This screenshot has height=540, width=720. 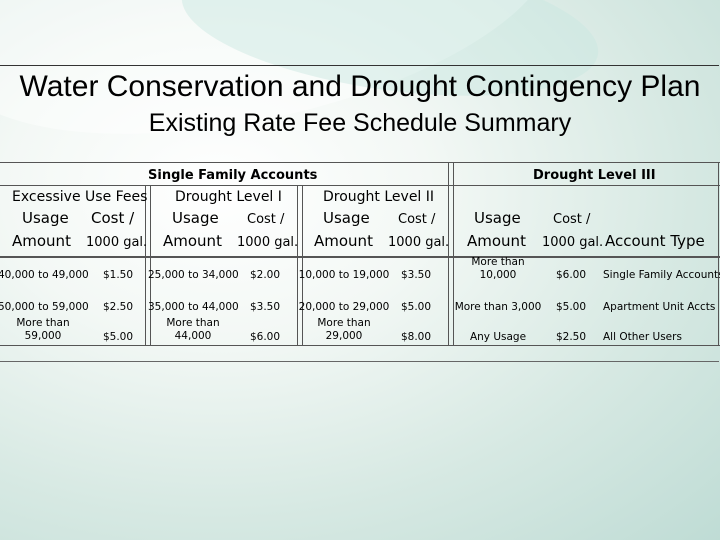 What do you see at coordinates (113, 218) in the screenshot?
I see `header-ex-cost: Cost /` at bounding box center [113, 218].